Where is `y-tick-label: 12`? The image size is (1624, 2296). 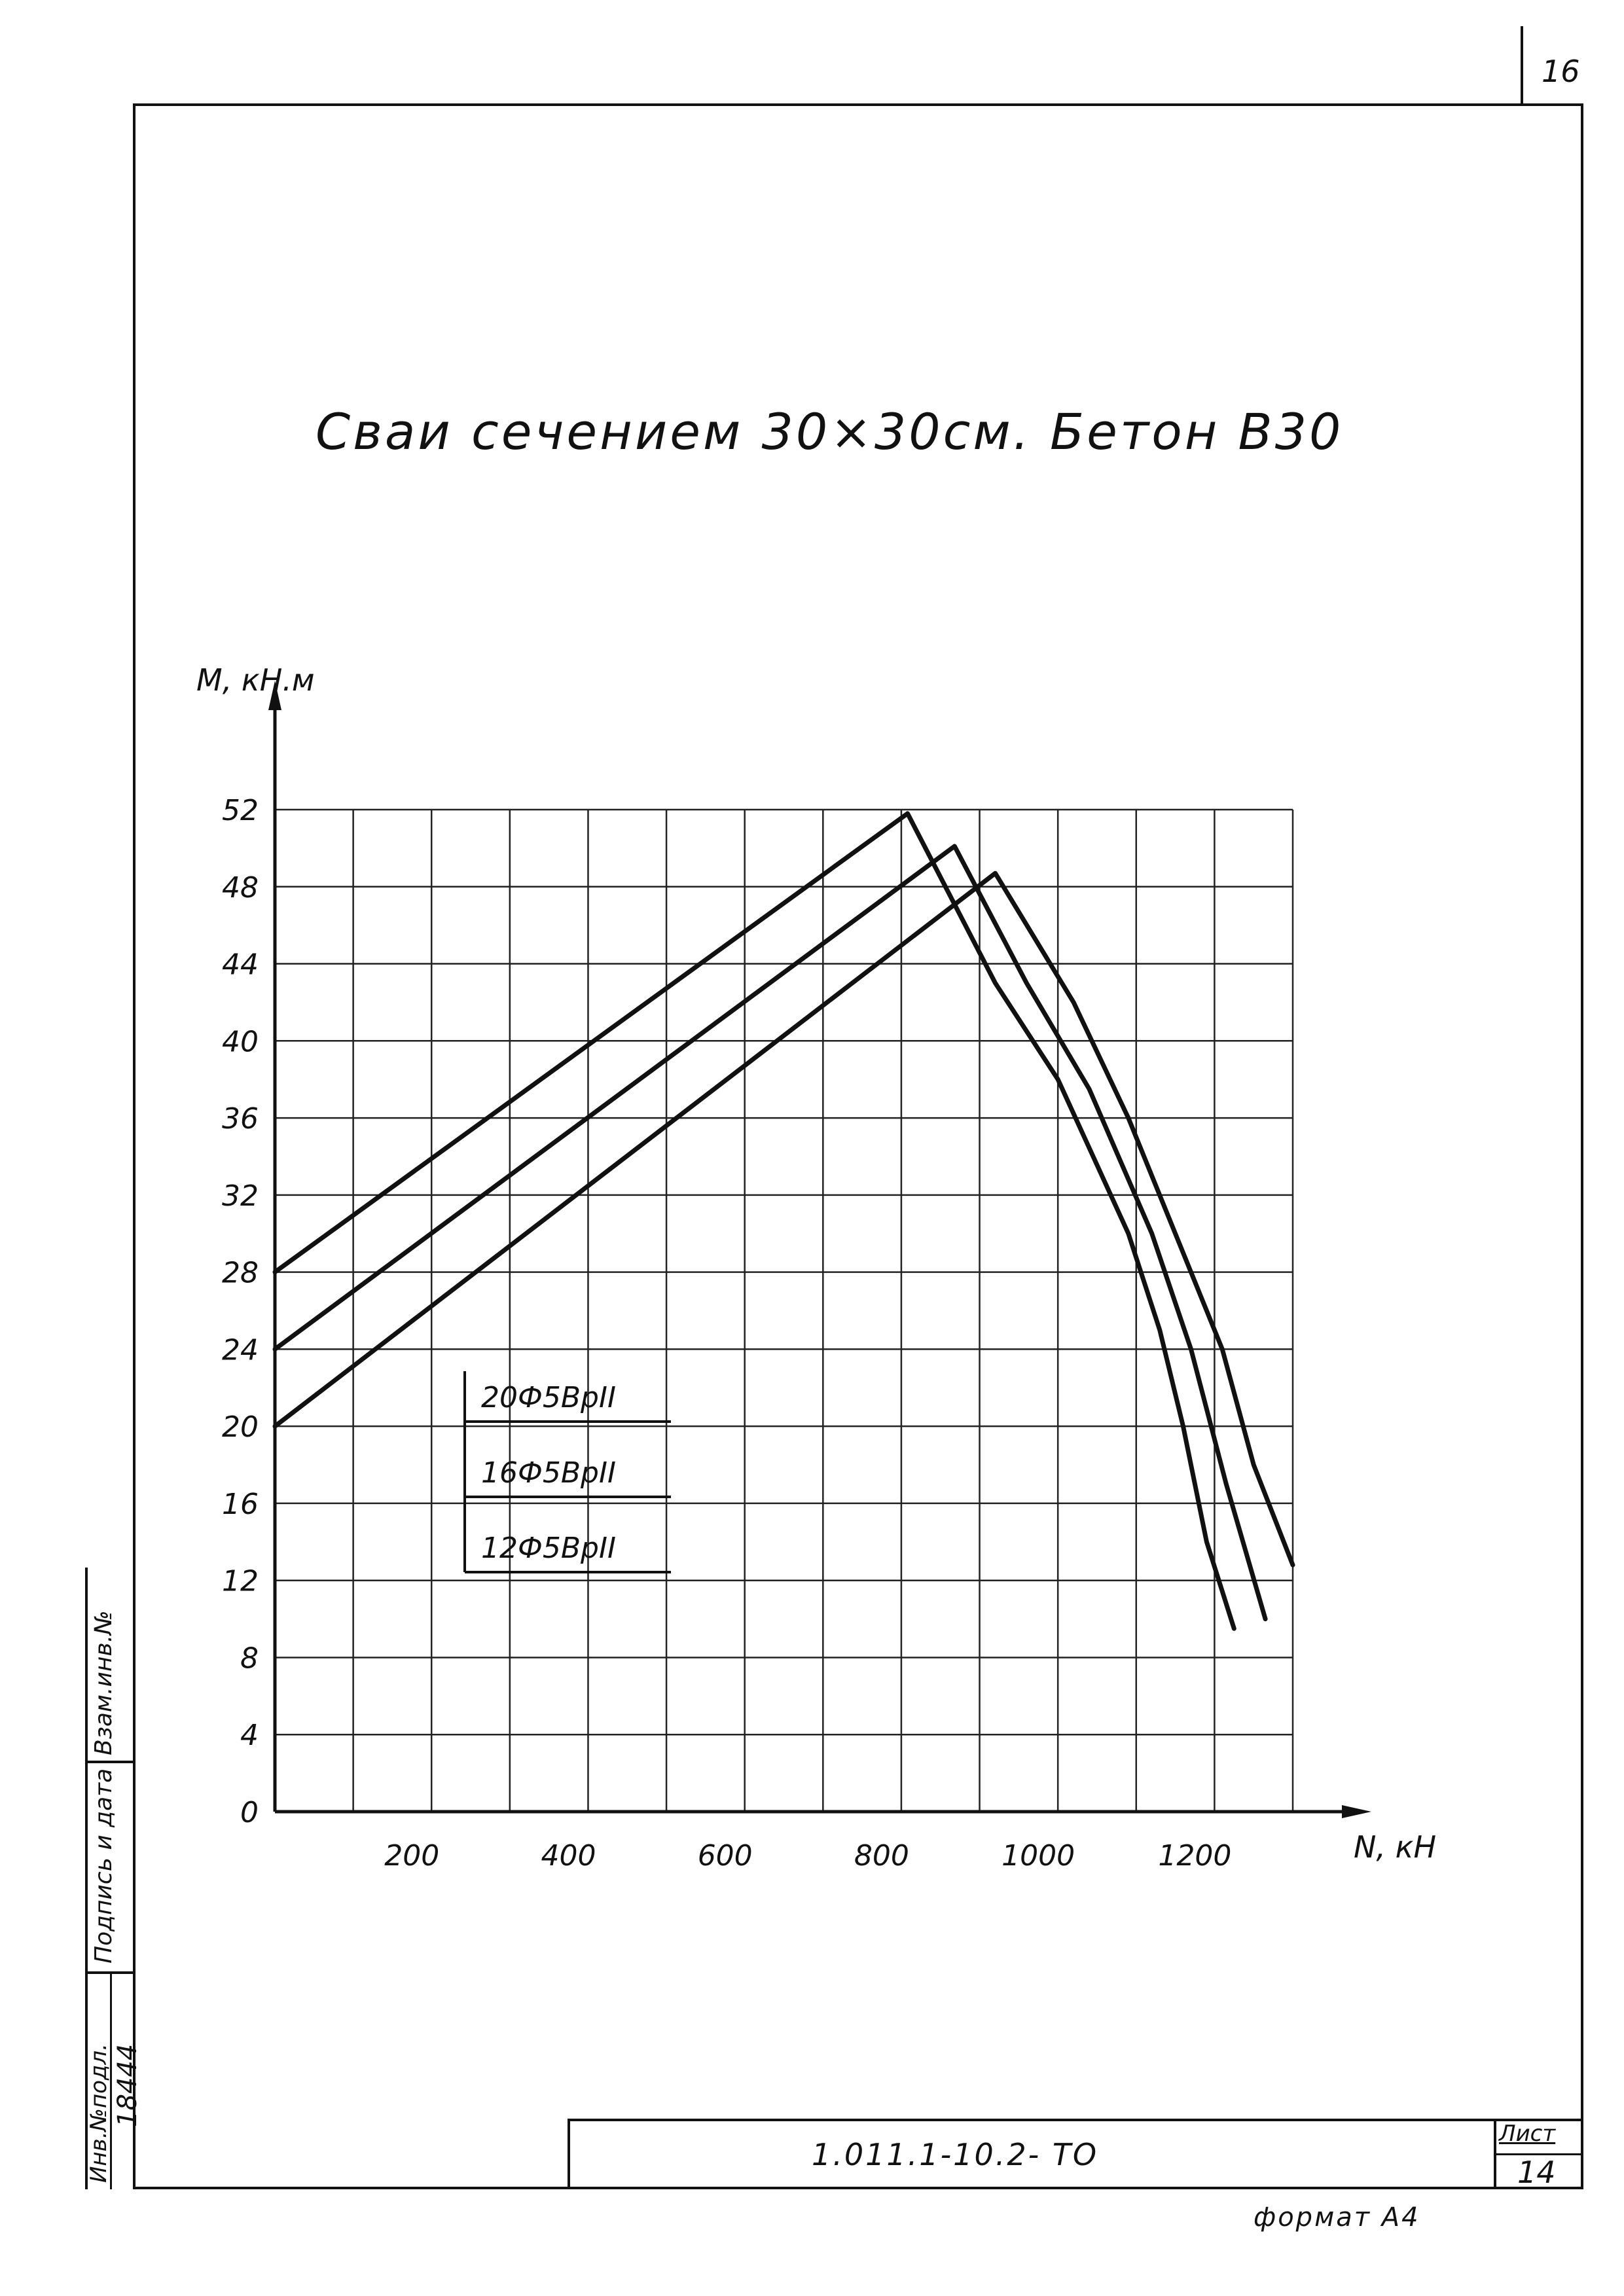
y-tick-label: 12 is located at coordinates (240, 1581).